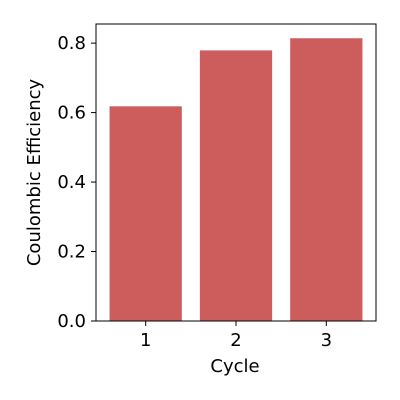  I want to click on y-tick-label: 0.4, so click(71, 182).